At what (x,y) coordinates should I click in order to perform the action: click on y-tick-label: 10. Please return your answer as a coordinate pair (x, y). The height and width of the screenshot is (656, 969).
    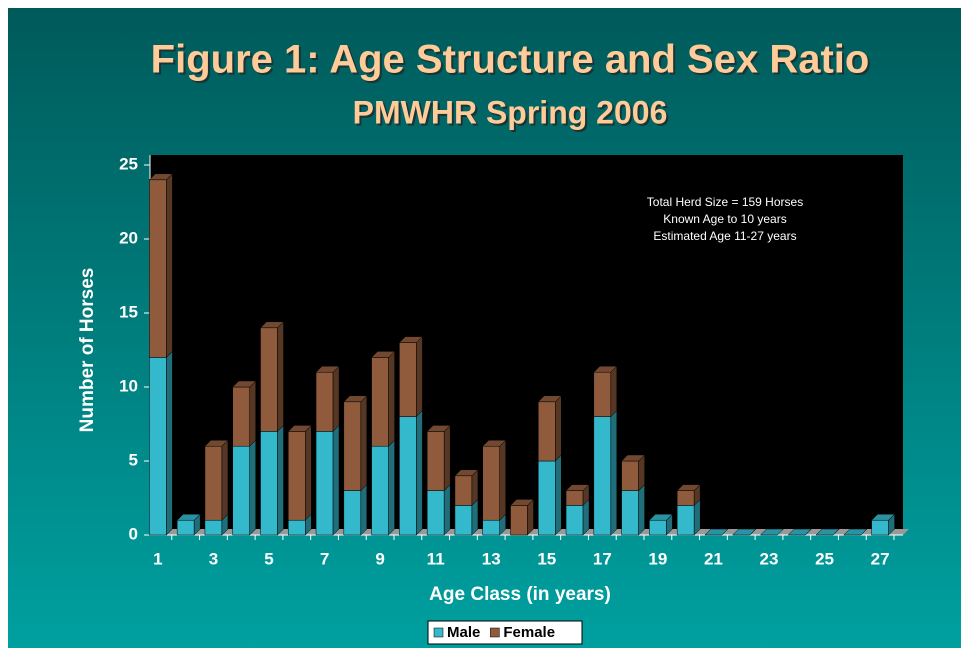
    Looking at the image, I should click on (128, 385).